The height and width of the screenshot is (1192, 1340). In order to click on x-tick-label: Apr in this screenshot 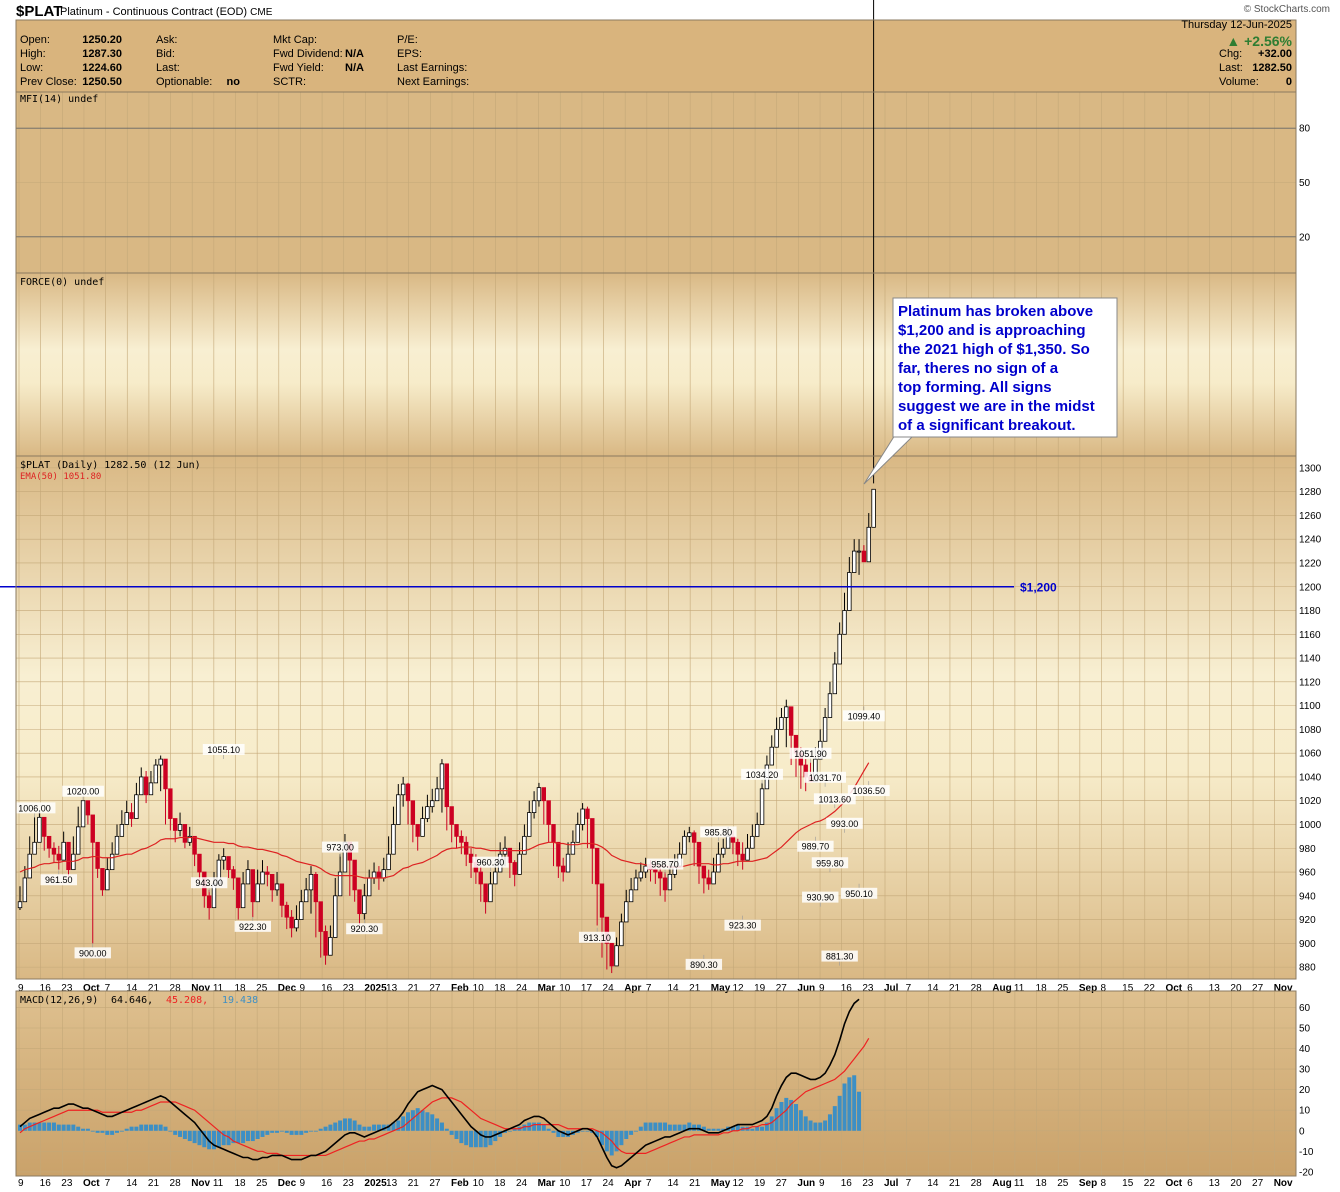, I will do `click(632, 988)`.